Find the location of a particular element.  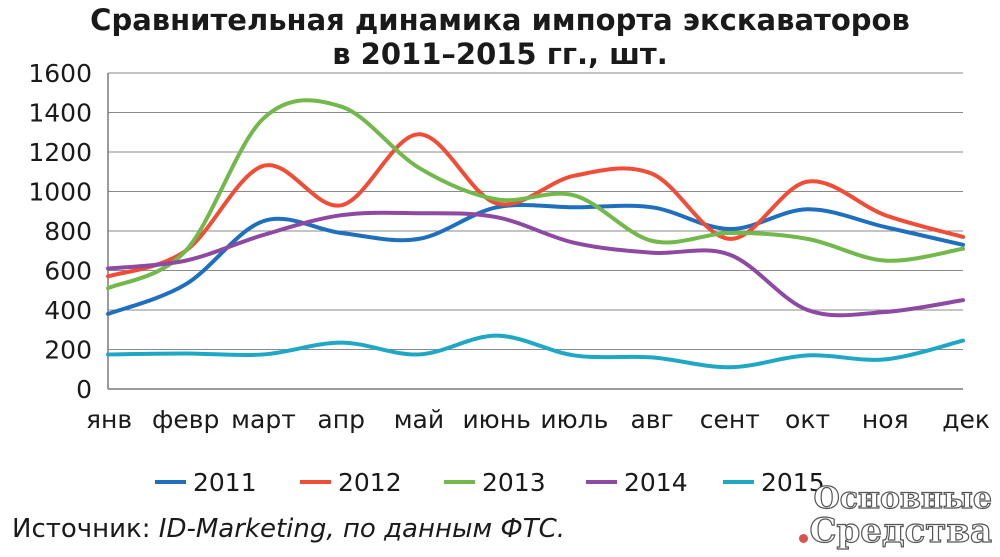

logo-line2: Средства is located at coordinates (901, 531).